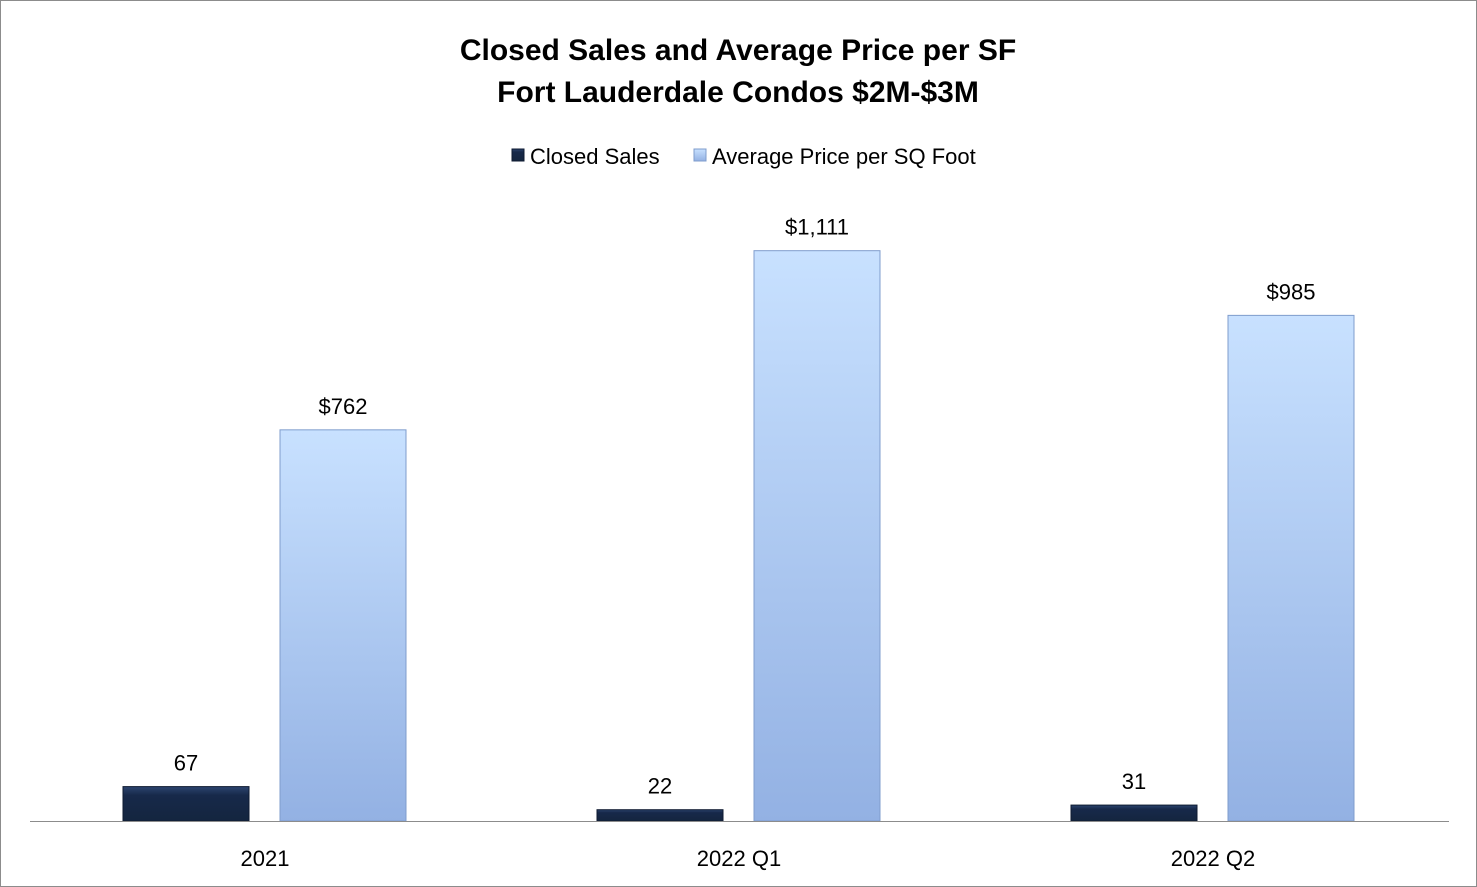 Image resolution: width=1477 pixels, height=887 pixels. Describe the element at coordinates (817, 227) in the screenshot. I see `data-label: $1,111` at that location.